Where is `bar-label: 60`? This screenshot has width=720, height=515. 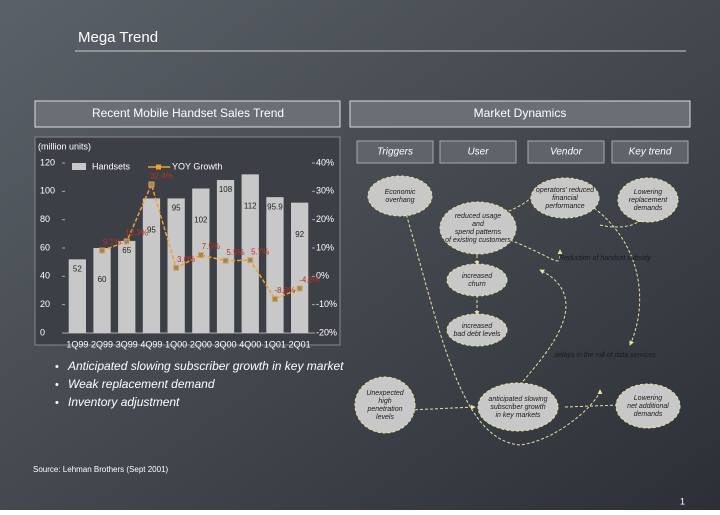 bar-label: 60 is located at coordinates (102, 279).